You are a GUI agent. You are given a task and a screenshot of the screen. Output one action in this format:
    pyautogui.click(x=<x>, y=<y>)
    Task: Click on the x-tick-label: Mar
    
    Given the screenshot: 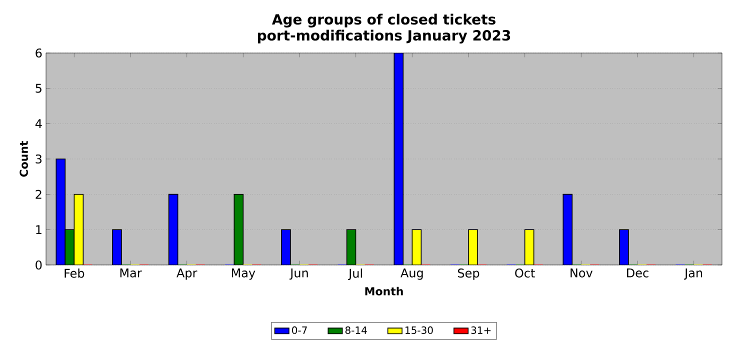 What is the action you would take?
    pyautogui.click(x=131, y=273)
    